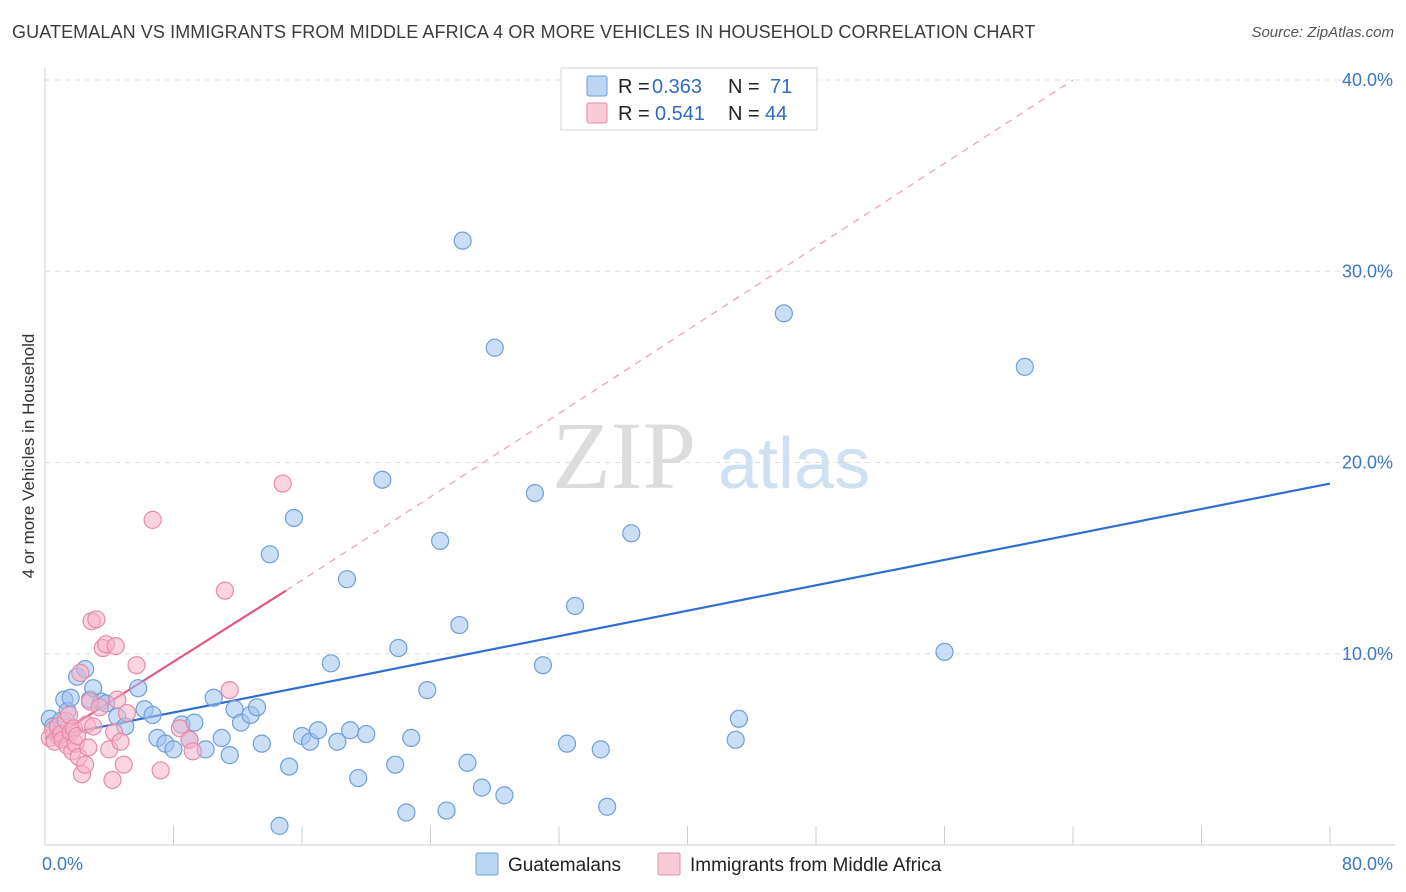  What do you see at coordinates (689, 99) in the screenshot?
I see `top-legend: R = 0.363 N = 71 R = 0.541 N = 44` at bounding box center [689, 99].